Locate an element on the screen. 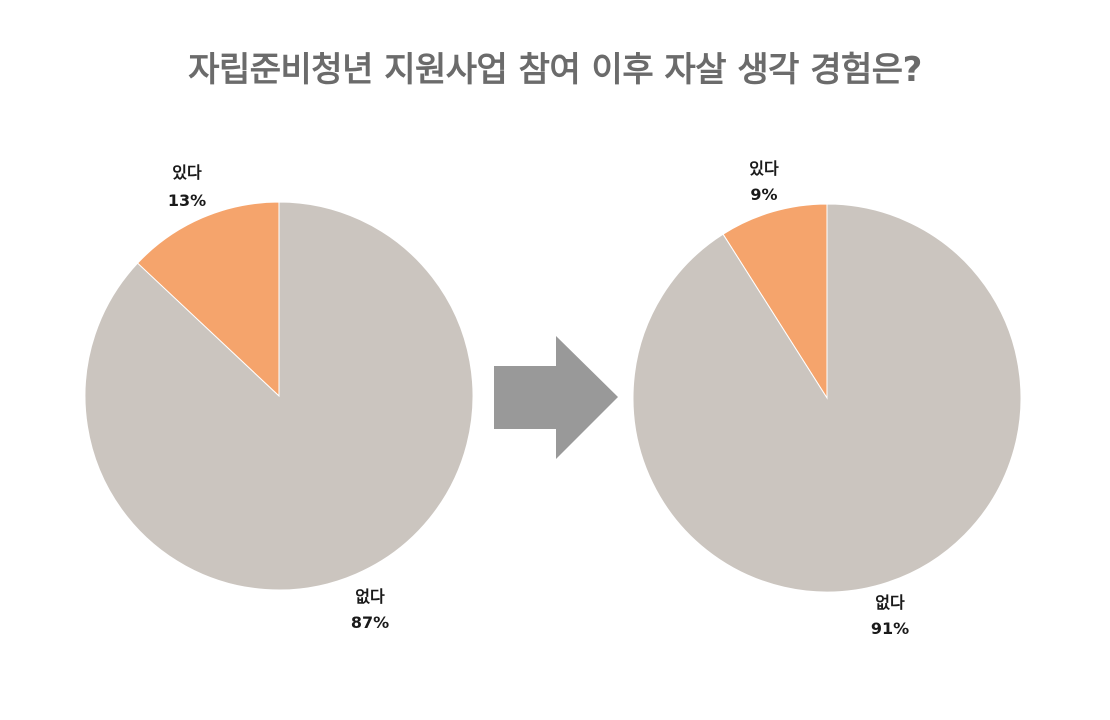  pie-after-slice-yes is located at coordinates (775, 301).